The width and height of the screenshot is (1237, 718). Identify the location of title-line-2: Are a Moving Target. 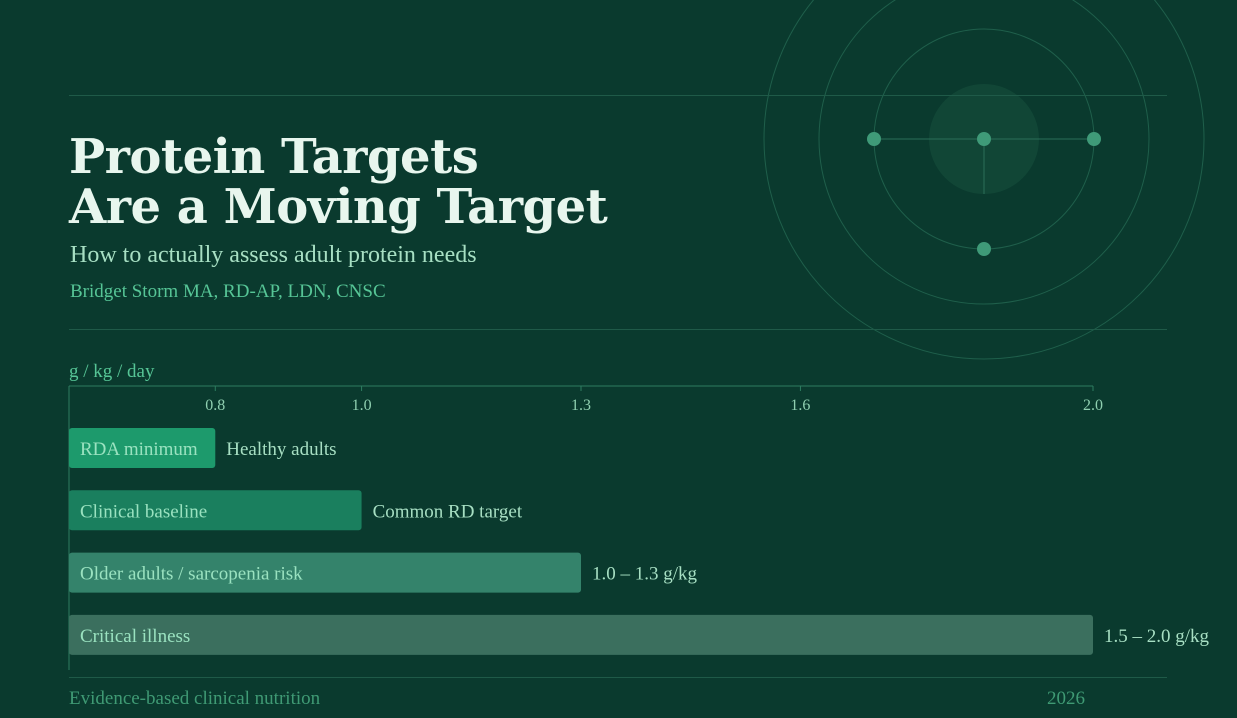
(338, 207).